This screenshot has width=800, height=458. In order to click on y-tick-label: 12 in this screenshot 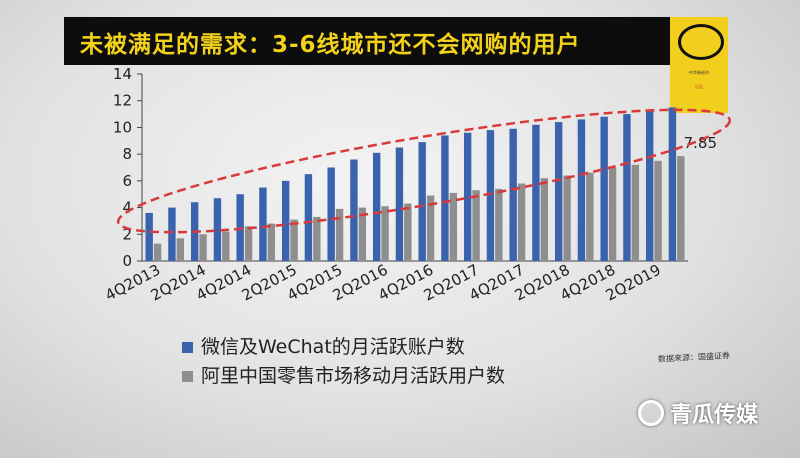, I will do `click(122, 101)`.